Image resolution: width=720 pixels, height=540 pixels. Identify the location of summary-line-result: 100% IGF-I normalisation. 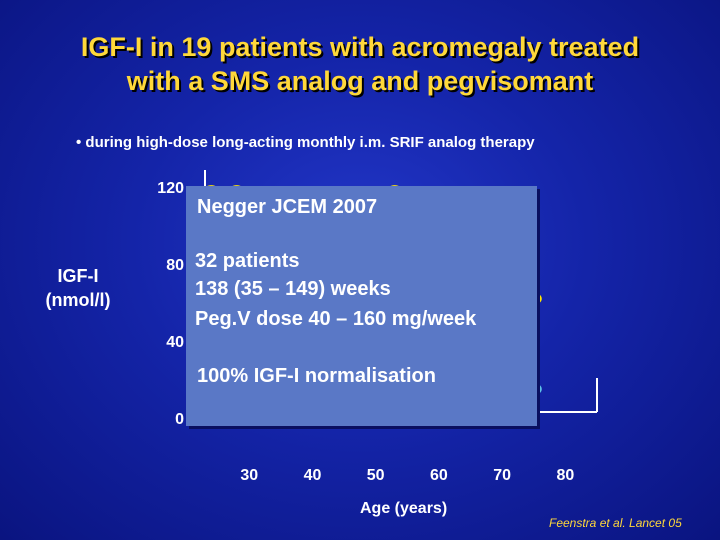
(316, 376).